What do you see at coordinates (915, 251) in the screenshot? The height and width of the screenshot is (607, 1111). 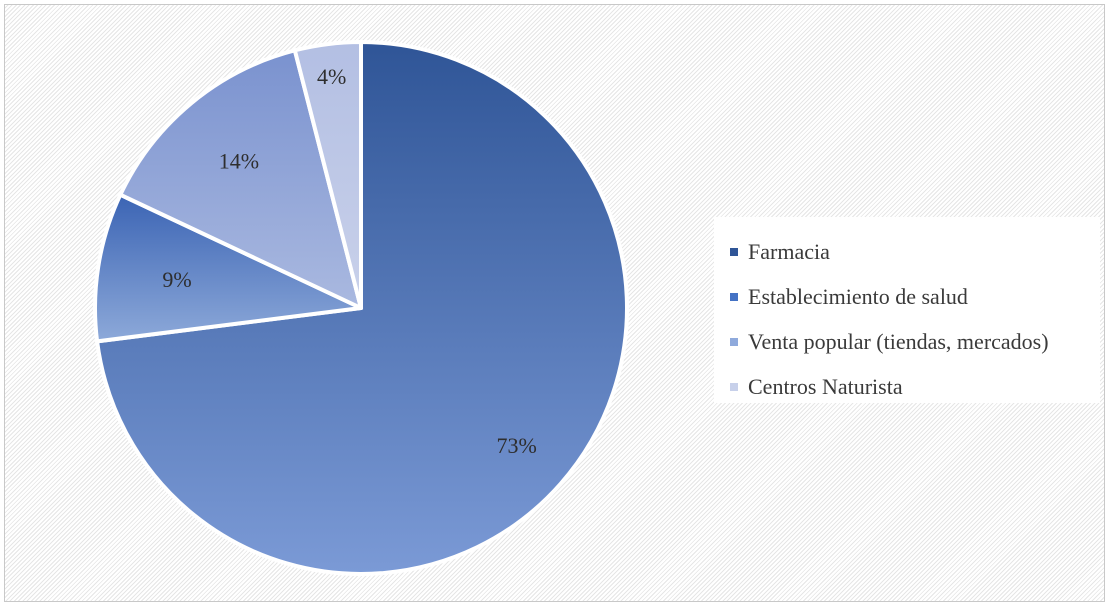 I see `legend-item-farmacia: Farmacia` at bounding box center [915, 251].